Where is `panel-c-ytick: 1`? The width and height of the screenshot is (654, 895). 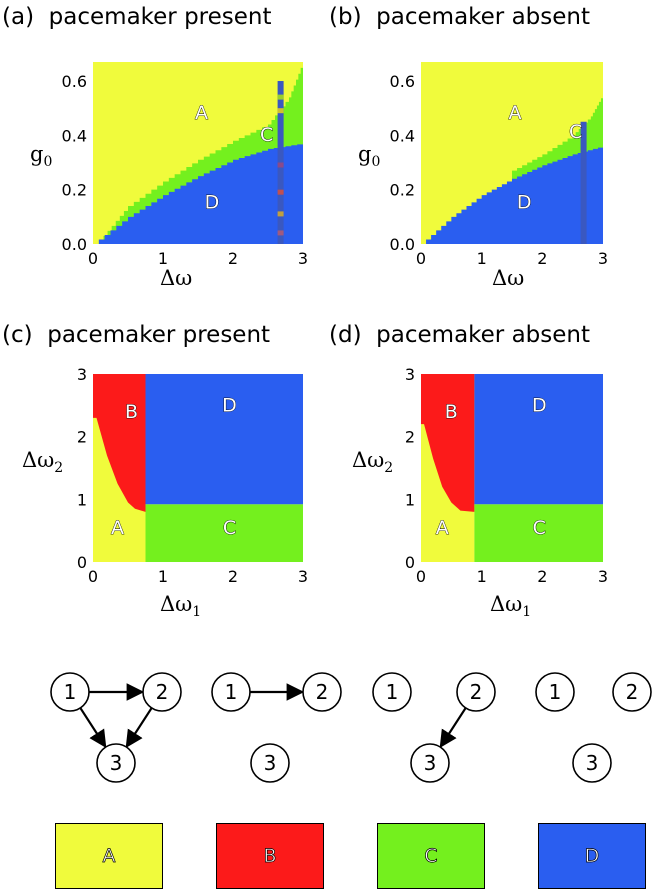
panel-c-ytick: 1 is located at coordinates (82, 499).